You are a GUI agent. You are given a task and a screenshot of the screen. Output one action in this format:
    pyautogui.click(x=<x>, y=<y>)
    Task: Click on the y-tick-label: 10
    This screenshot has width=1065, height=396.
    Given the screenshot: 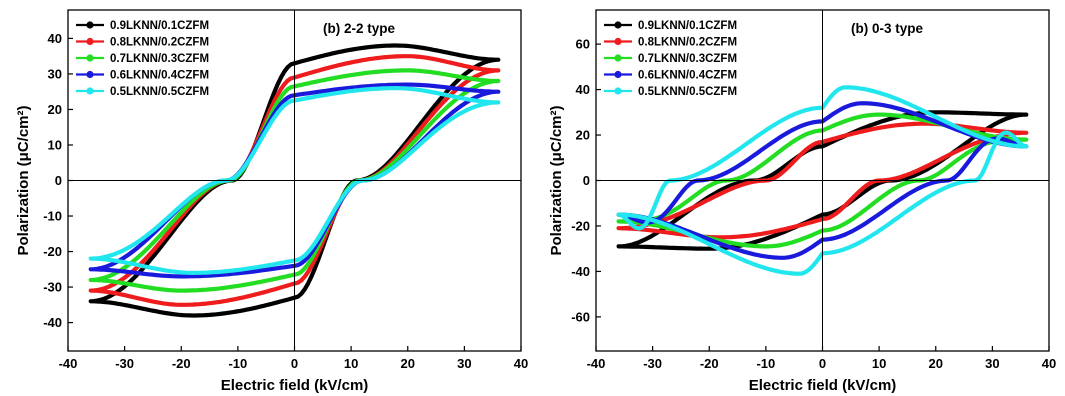 What is the action you would take?
    pyautogui.click(x=55, y=144)
    